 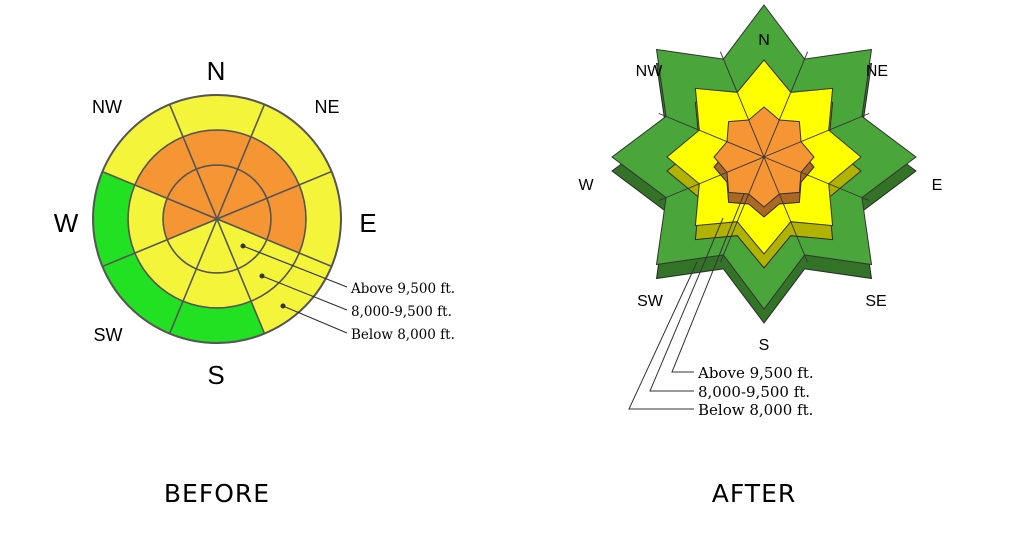 What do you see at coordinates (875, 301) in the screenshot?
I see `after-label-se: SE` at bounding box center [875, 301].